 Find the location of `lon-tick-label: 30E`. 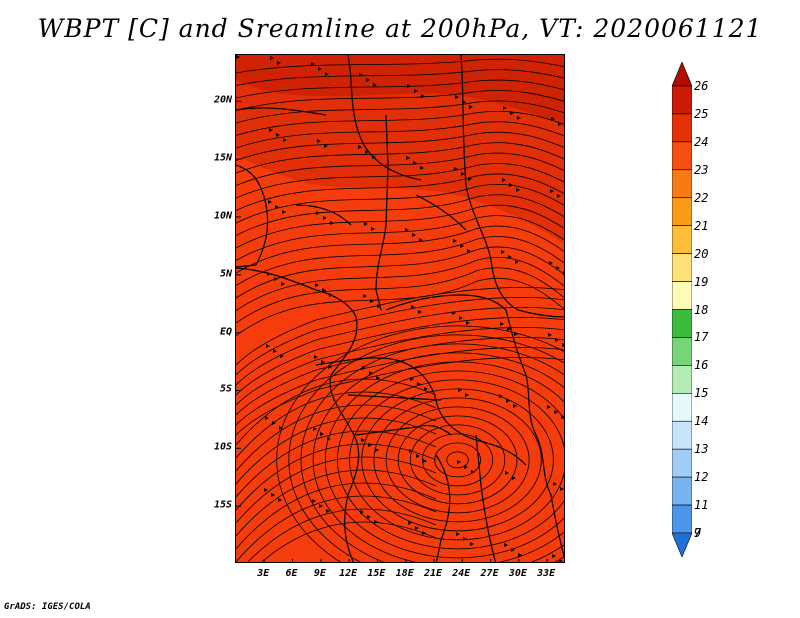

lon-tick-label: 30E is located at coordinates (517, 573).